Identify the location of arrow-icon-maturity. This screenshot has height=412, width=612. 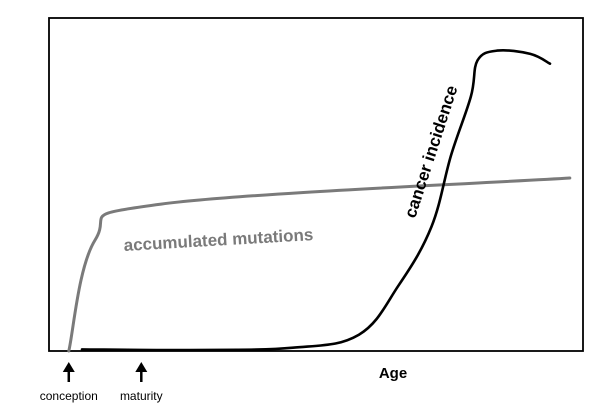
(141, 372).